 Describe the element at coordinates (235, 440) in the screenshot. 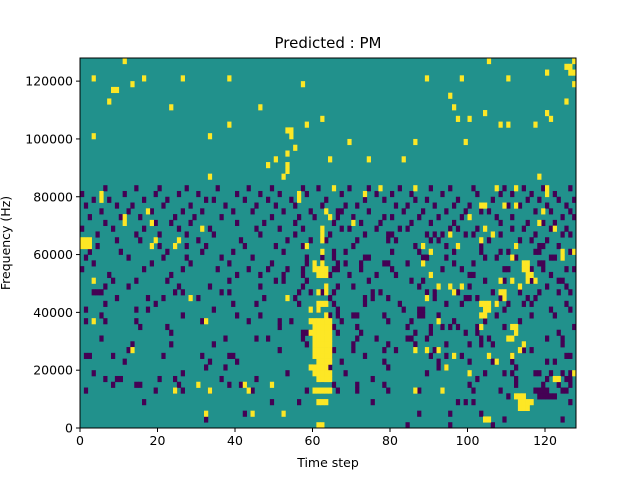

I see `x-tick-label: 40` at that location.